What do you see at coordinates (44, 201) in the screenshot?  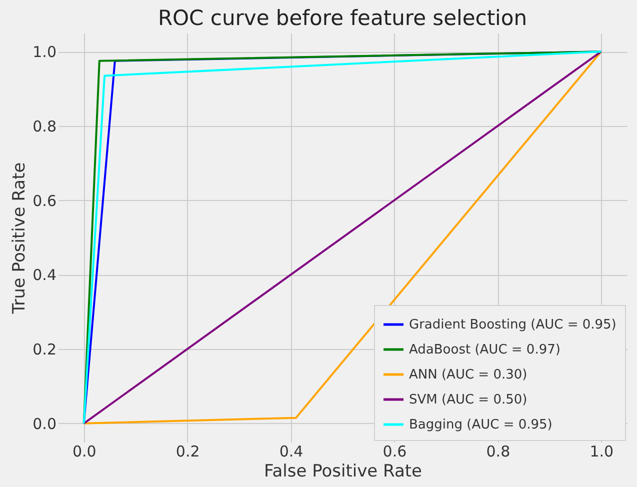 I see `y-tick-label: 0.6` at bounding box center [44, 201].